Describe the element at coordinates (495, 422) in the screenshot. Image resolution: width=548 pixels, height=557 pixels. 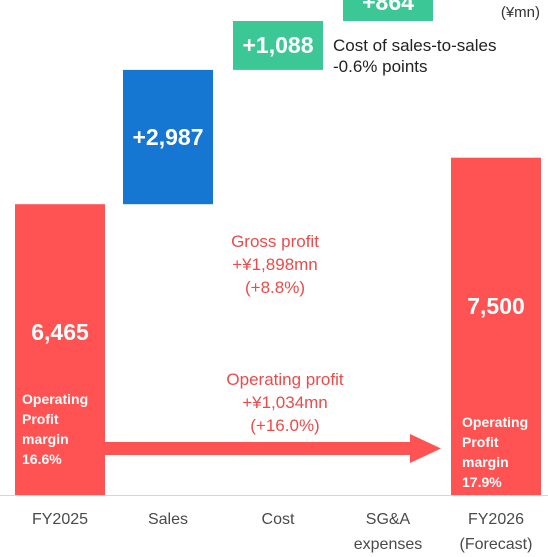
I see `fy2026-margin-line-1: Operating` at that location.